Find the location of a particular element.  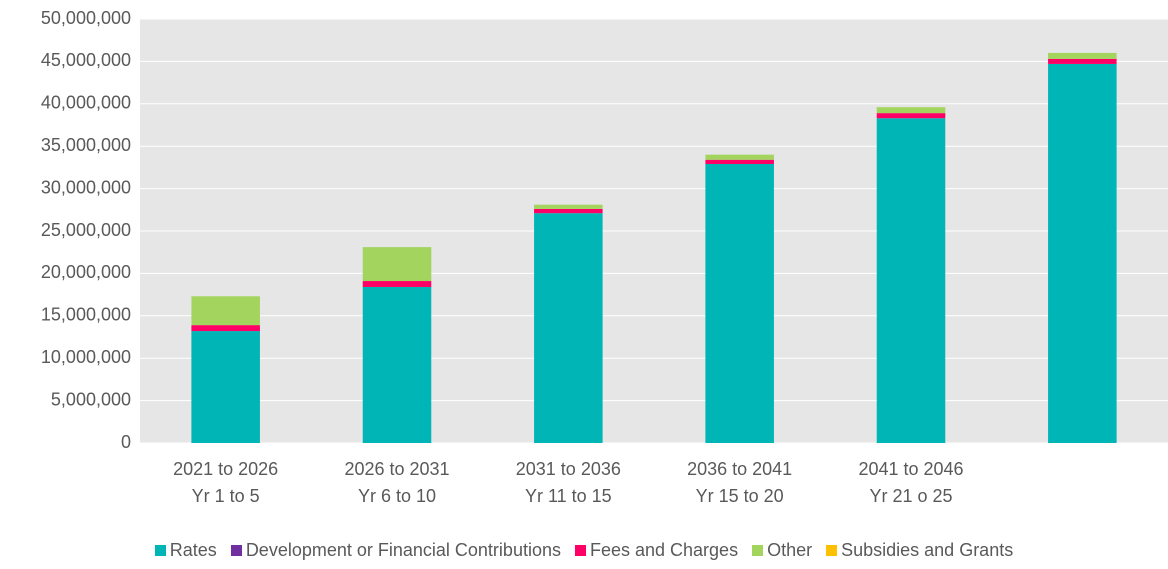

y-tick-label: 0 is located at coordinates (126, 442).